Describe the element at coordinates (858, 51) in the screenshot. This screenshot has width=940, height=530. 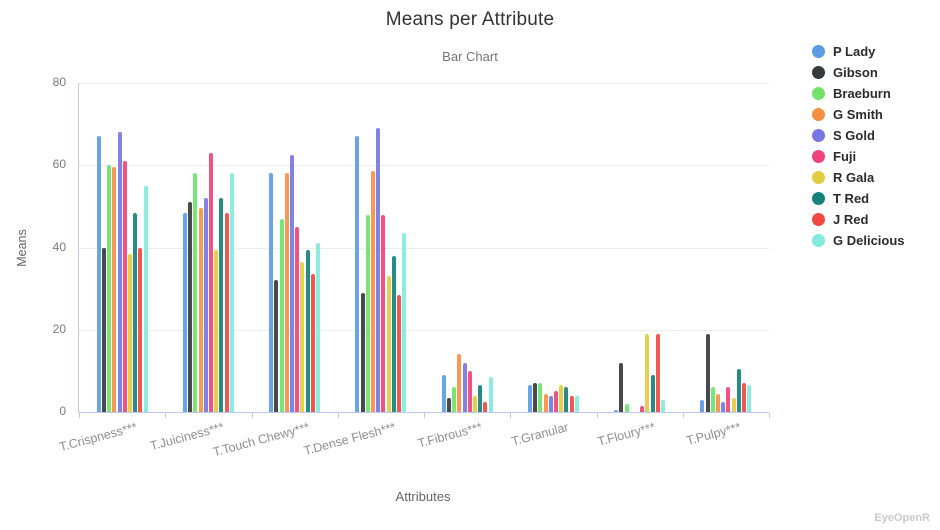
I see `legend-item-p-lady: P Lady` at that location.